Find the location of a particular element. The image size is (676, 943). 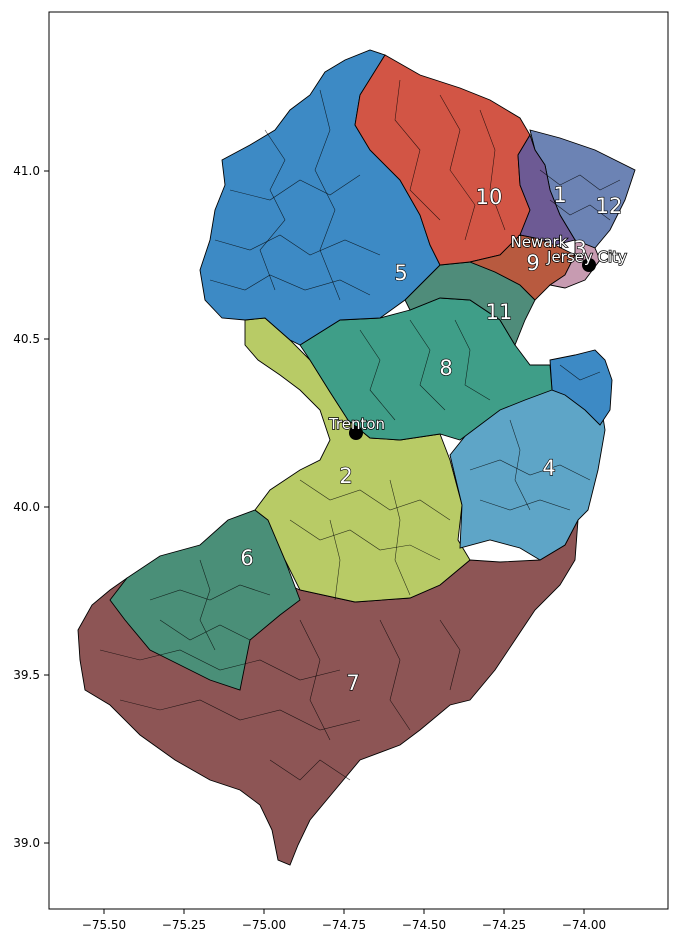

city-markers: Newark Jersey City Trenton is located at coordinates (477, 336).